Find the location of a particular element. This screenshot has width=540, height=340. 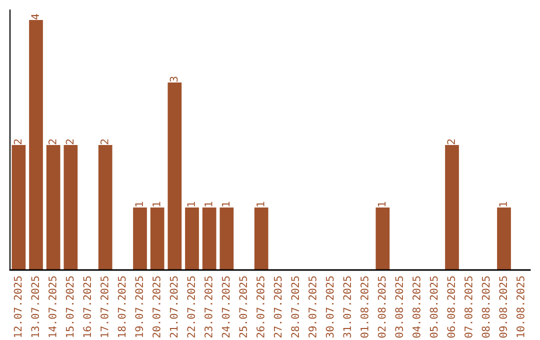

data-label: 3 is located at coordinates (174, 79).